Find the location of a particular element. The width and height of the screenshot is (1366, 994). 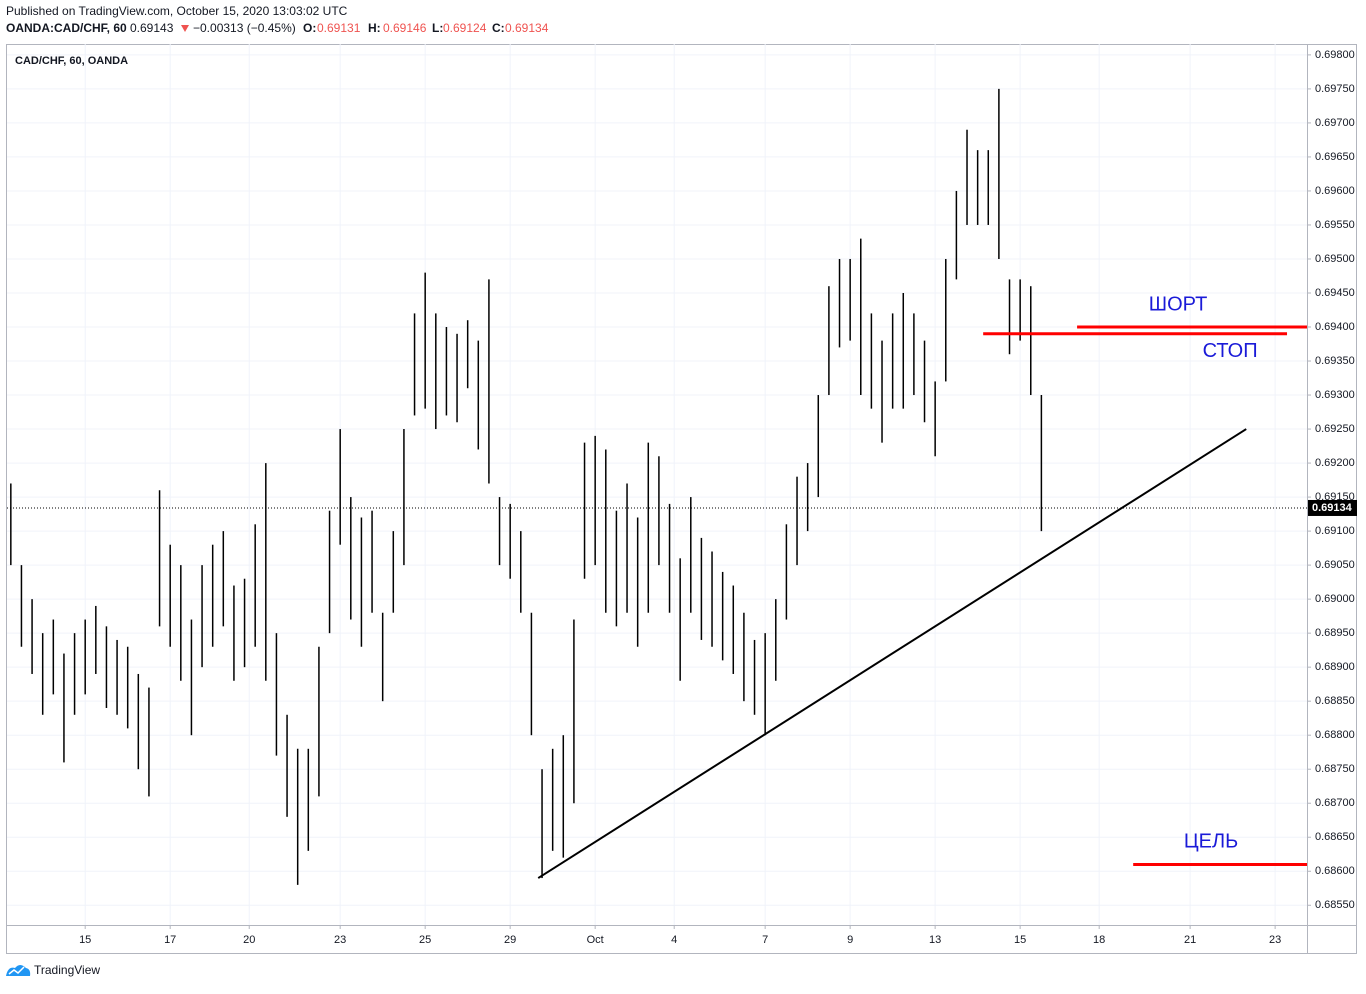

y-tick-label: 0.68900 is located at coordinates (1335, 667).